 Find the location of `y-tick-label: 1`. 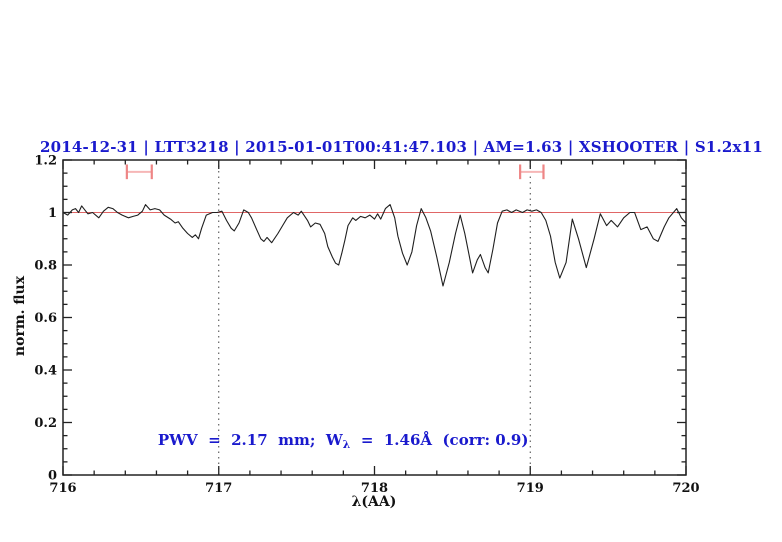

y-tick-label: 1 is located at coordinates (52, 213).